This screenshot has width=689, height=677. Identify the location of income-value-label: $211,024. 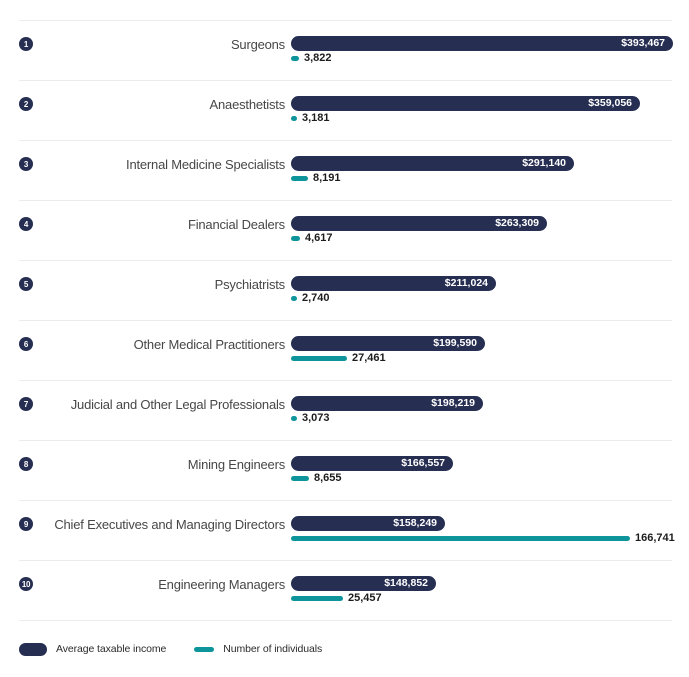
(466, 283).